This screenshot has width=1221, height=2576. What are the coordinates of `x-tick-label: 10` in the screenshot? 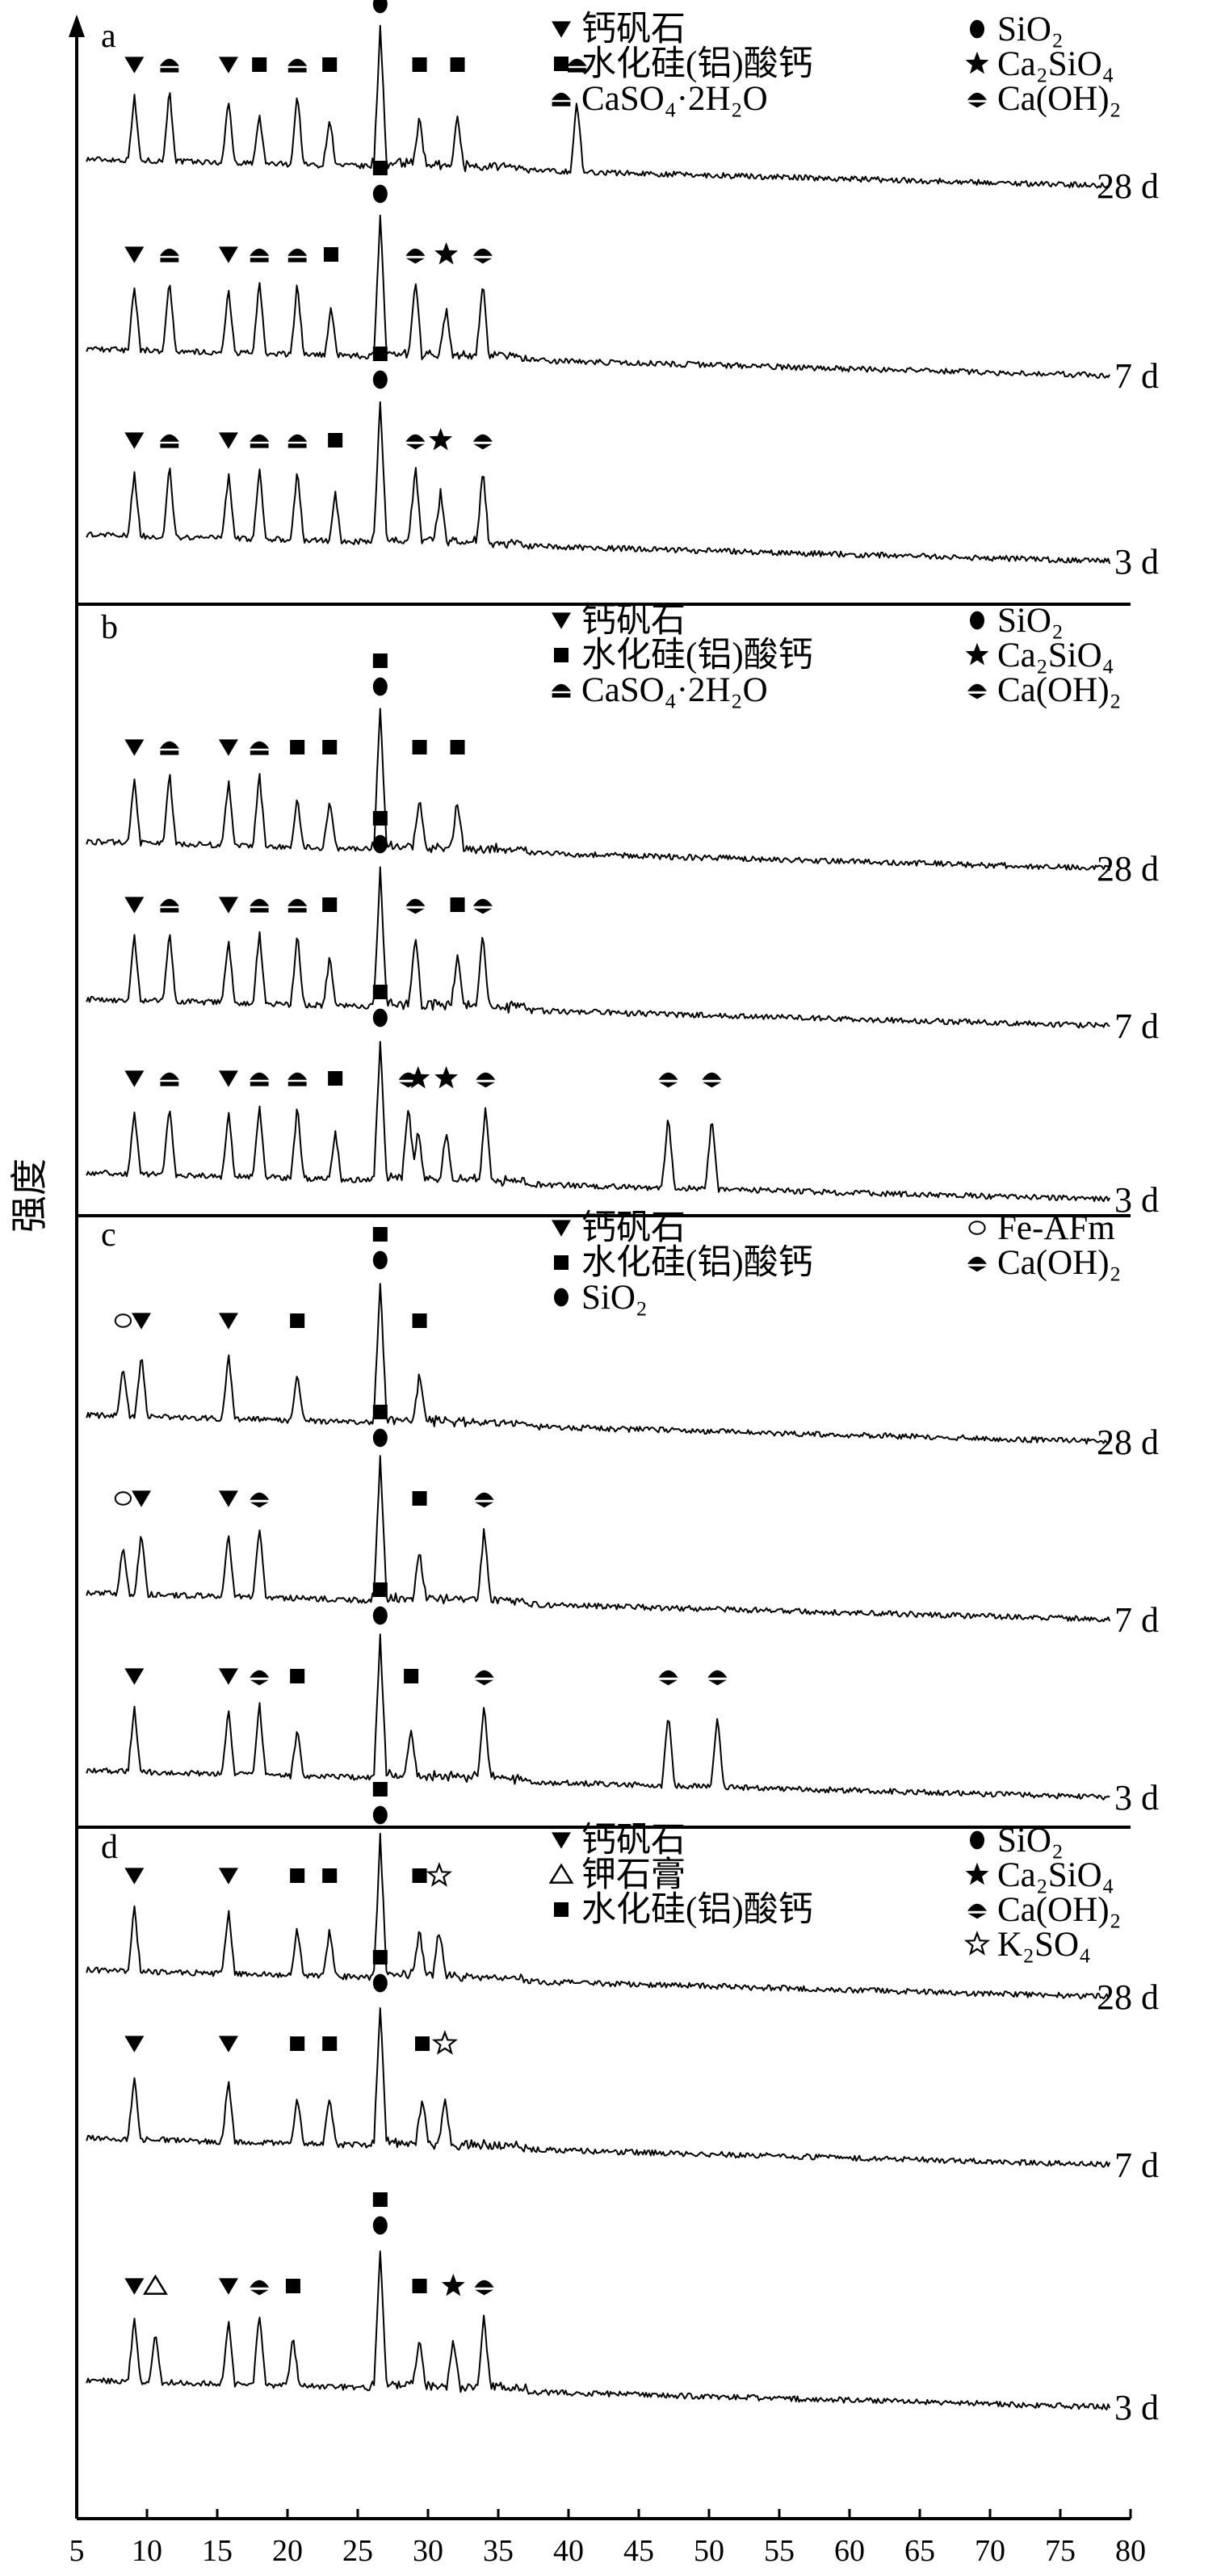 It's located at (147, 2551).